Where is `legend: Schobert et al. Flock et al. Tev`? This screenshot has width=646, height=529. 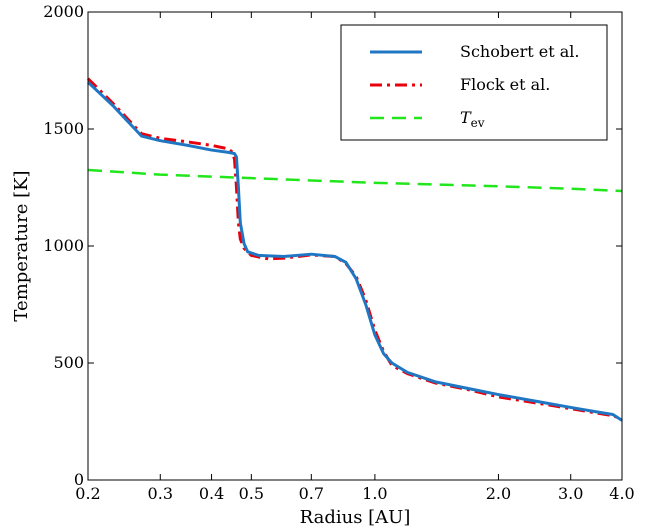
legend: Schobert et al. Flock et al. Tev is located at coordinates (474, 82).